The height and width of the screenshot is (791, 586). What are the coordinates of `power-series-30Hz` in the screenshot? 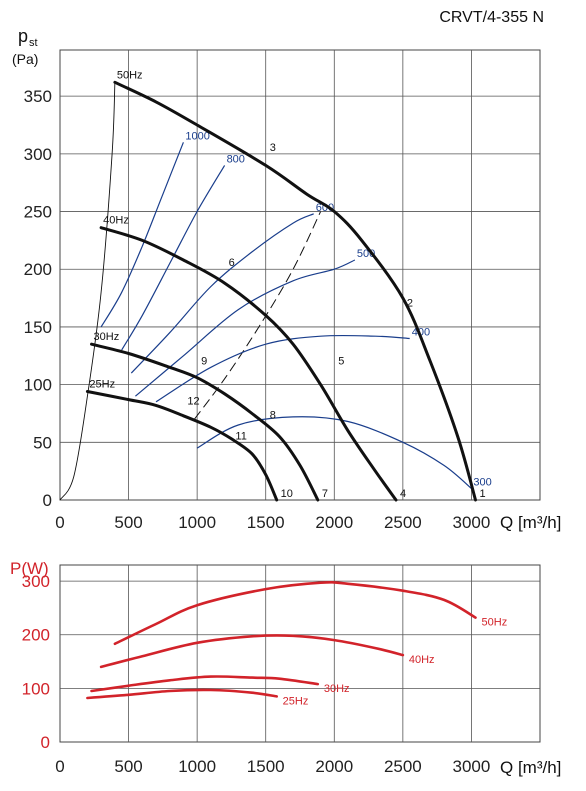 It's located at (205, 684).